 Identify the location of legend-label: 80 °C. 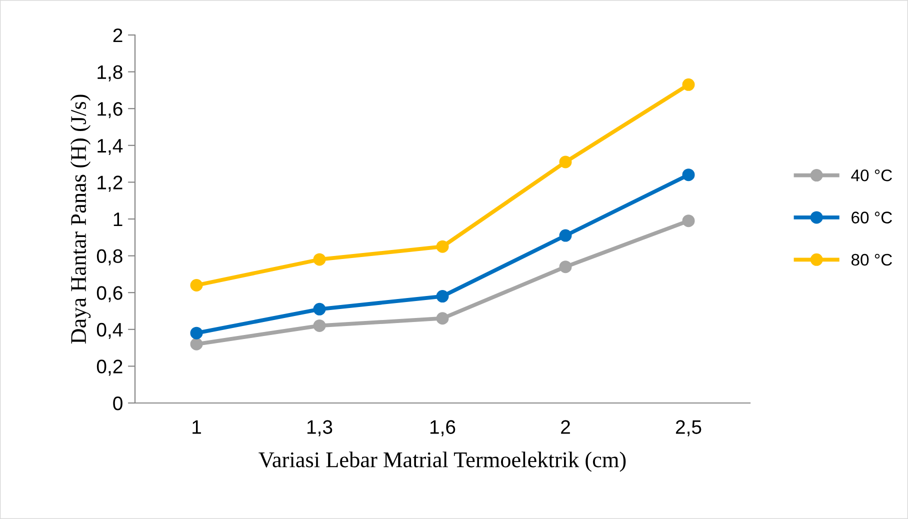
(871, 260).